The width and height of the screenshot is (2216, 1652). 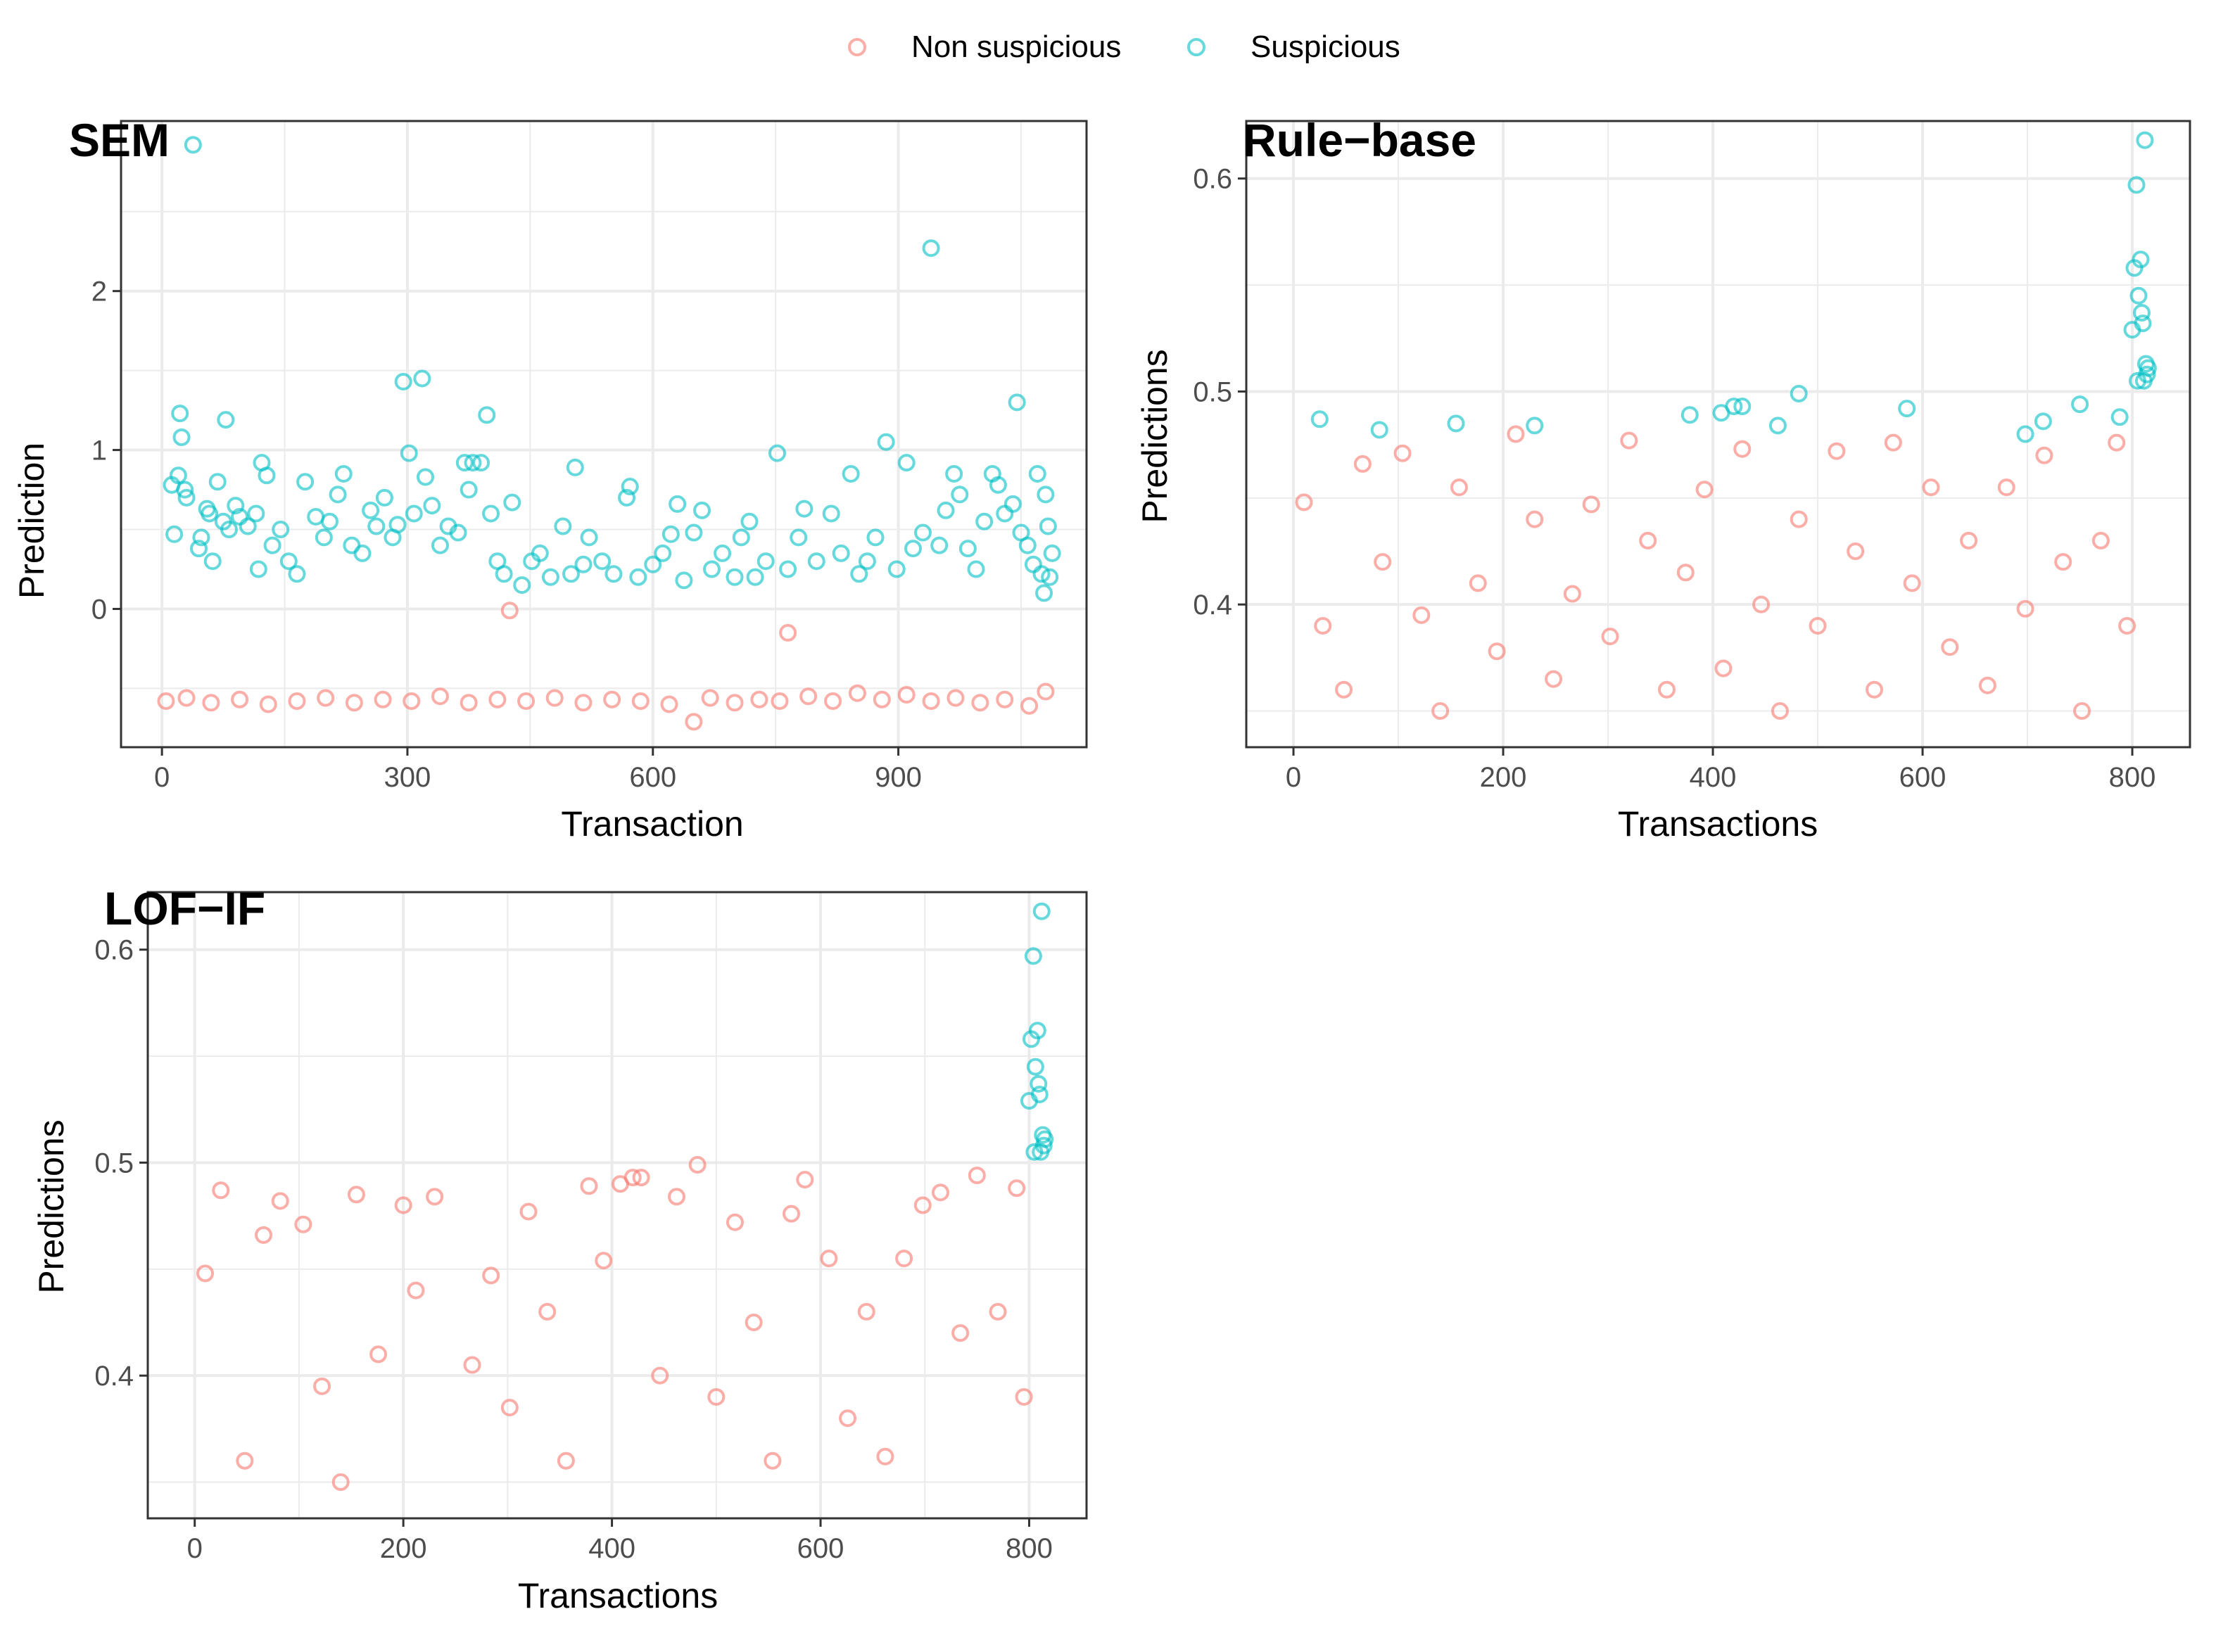 I want to click on x-tick-label: 200, so click(x=1503, y=777).